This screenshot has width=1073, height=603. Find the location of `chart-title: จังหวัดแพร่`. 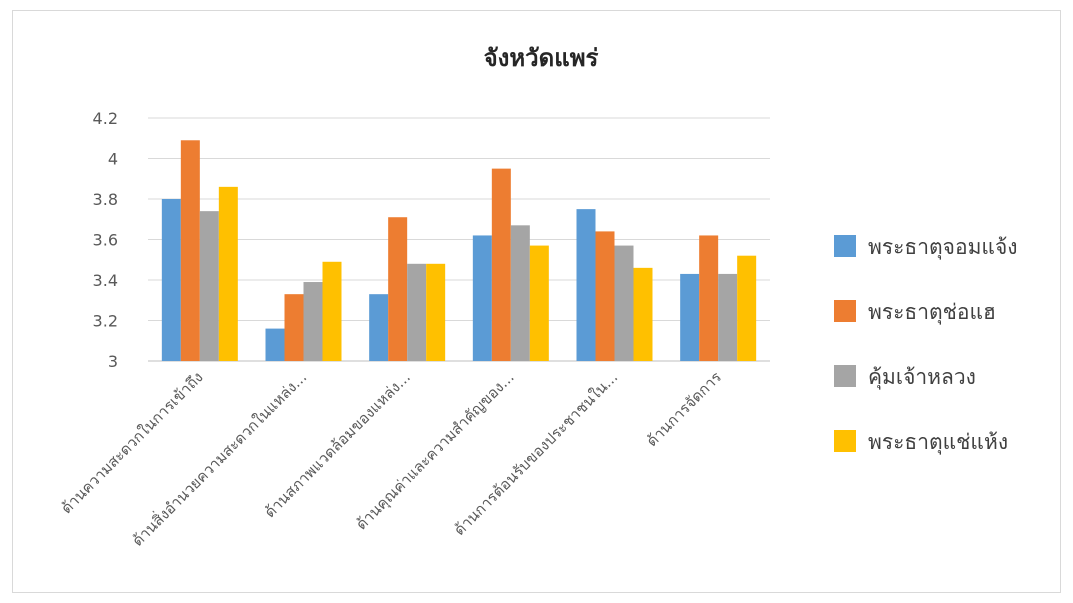

chart-title: จังหวัดแพร่ is located at coordinates (541, 58).